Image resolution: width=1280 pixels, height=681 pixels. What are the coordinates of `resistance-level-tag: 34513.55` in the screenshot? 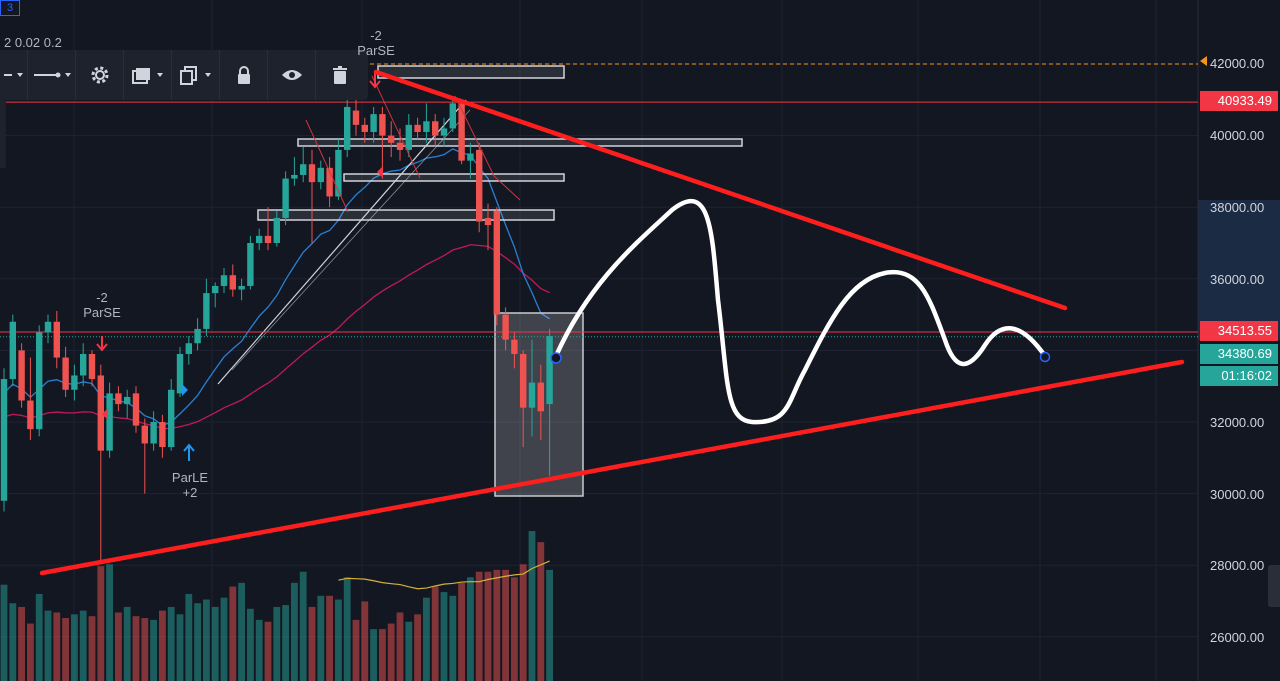 It's located at (1239, 331).